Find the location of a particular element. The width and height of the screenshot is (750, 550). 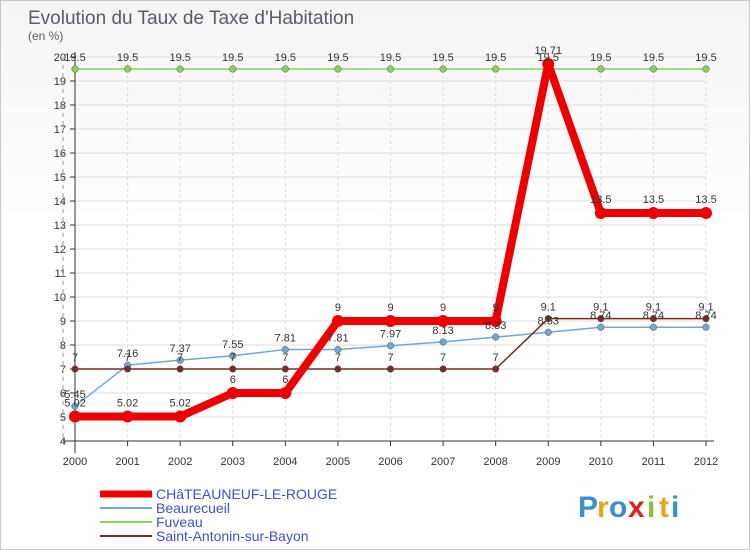

y-tick-label: 14 is located at coordinates (60, 202).